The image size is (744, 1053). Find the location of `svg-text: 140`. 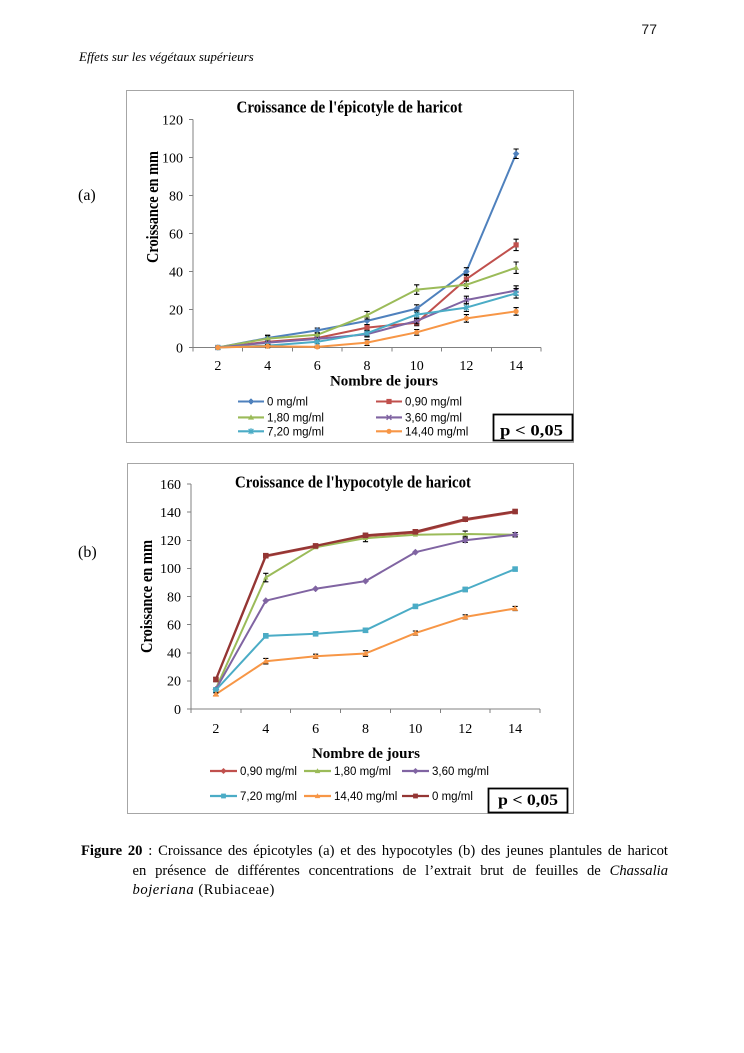

svg-text: 140 is located at coordinates (170, 513).